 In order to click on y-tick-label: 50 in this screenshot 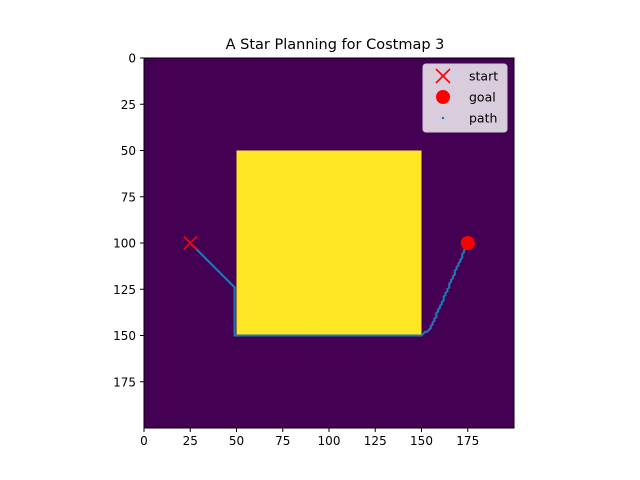, I will do `click(128, 151)`.